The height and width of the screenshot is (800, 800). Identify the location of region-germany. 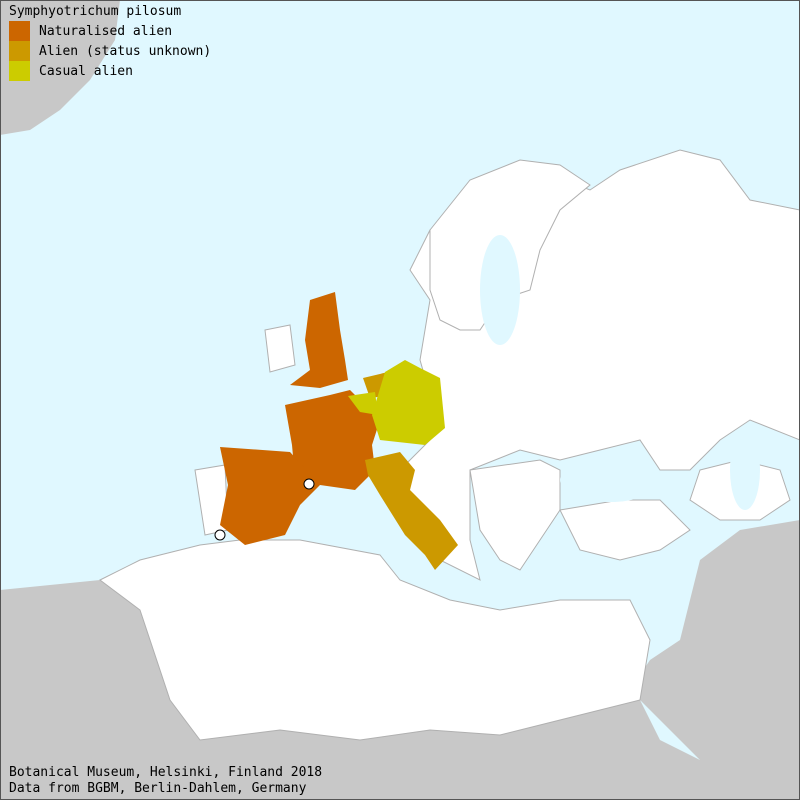
(408, 402).